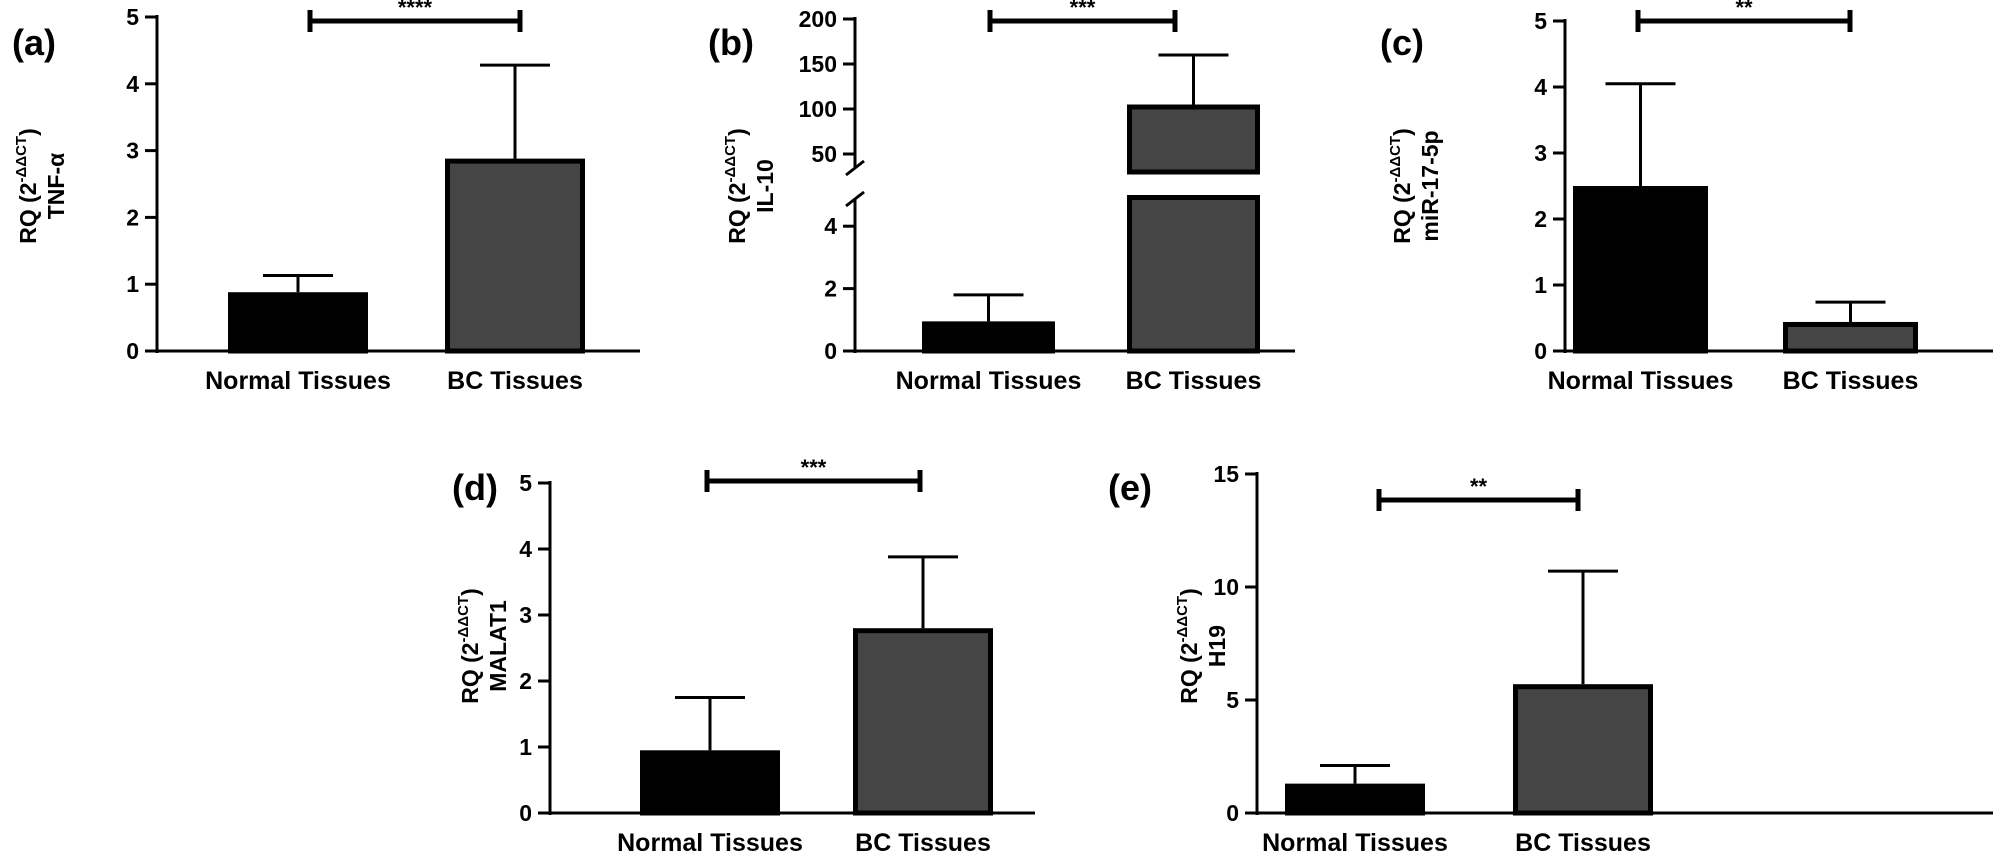 Image resolution: width=2000 pixels, height=861 pixels. Describe the element at coordinates (855, 168) in the screenshot. I see `axis-break-mark-upper` at that location.